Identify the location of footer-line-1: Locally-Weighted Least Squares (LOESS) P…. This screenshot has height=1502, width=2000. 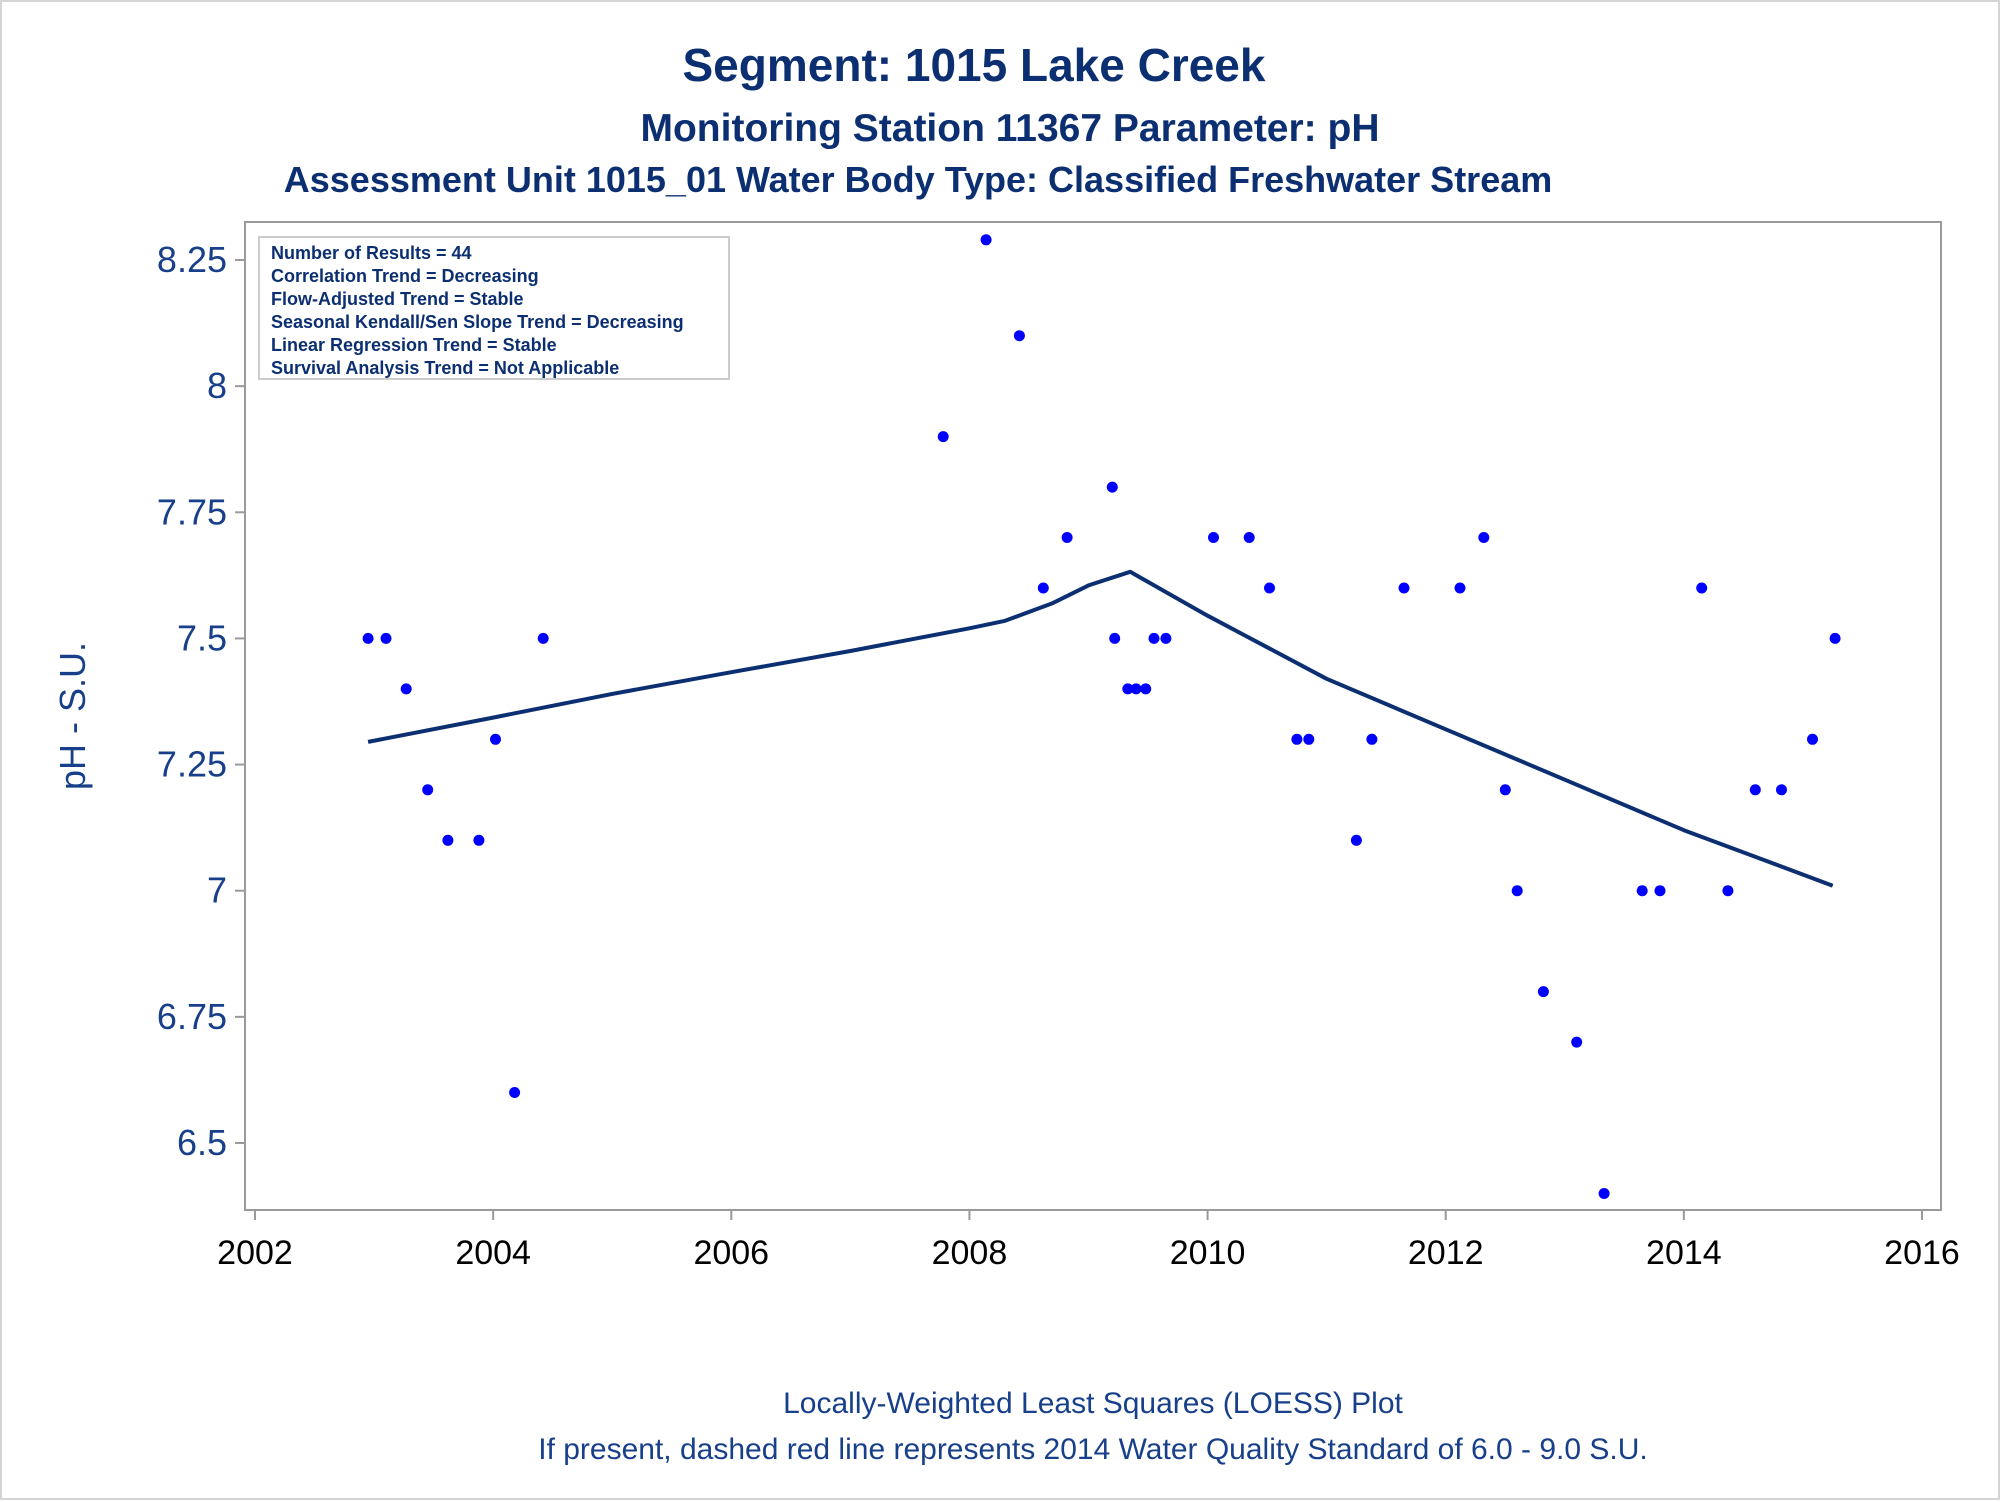
(1093, 1403).